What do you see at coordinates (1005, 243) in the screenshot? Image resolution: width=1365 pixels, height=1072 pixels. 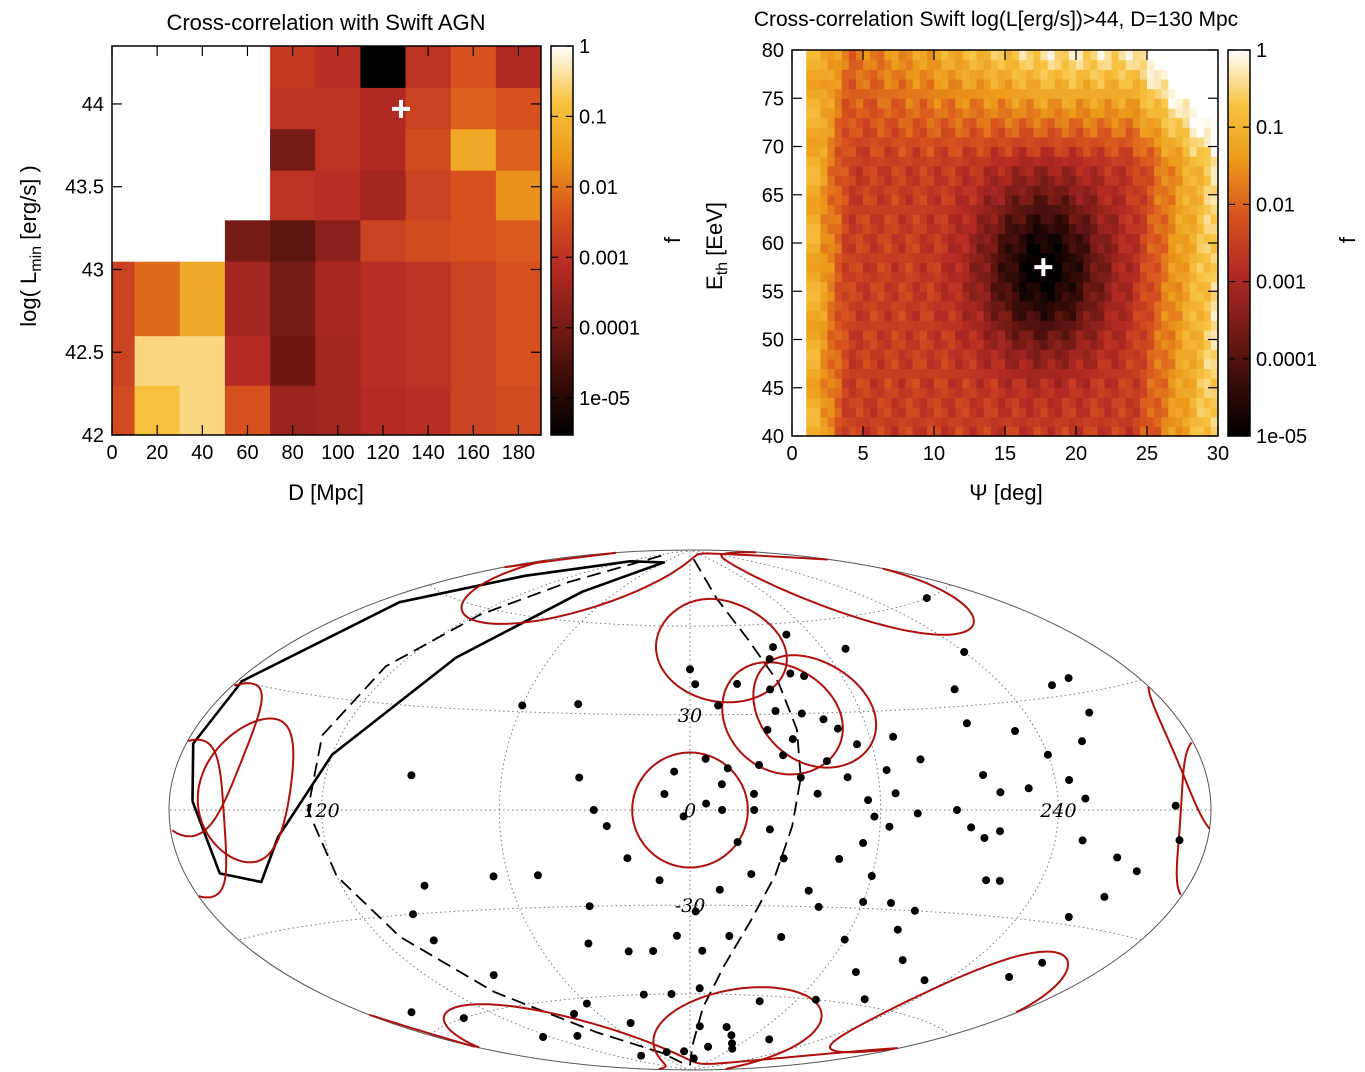 I see `panel-b-heatmap-cells` at bounding box center [1005, 243].